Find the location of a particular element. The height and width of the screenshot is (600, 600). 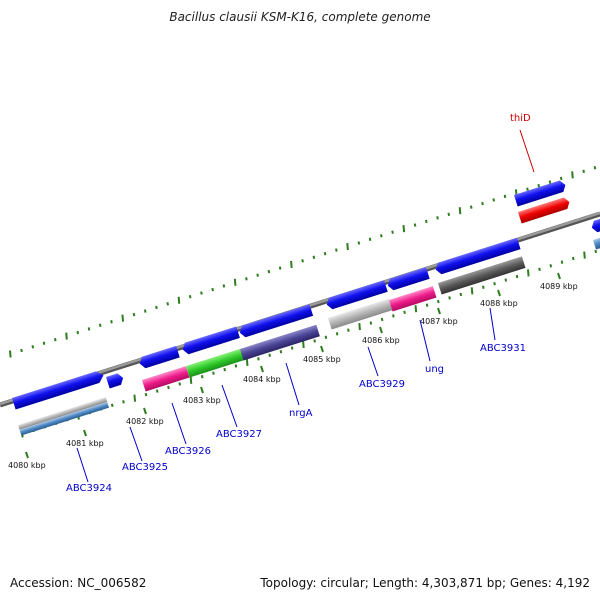

gene-label-abc3926: ABC3926 is located at coordinates (188, 451).